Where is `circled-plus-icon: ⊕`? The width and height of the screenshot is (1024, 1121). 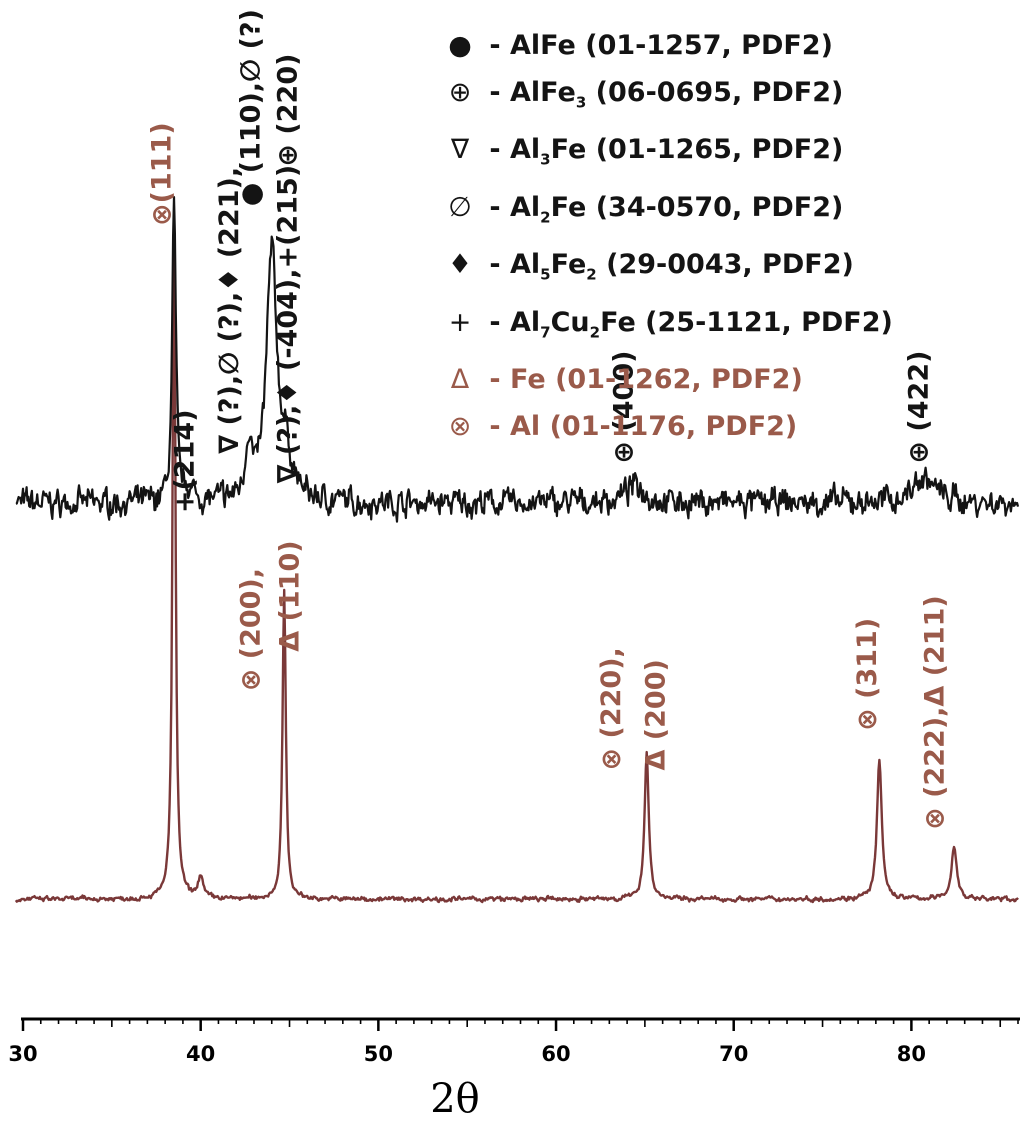
circled-plus-icon: ⊕ is located at coordinates (460, 92).